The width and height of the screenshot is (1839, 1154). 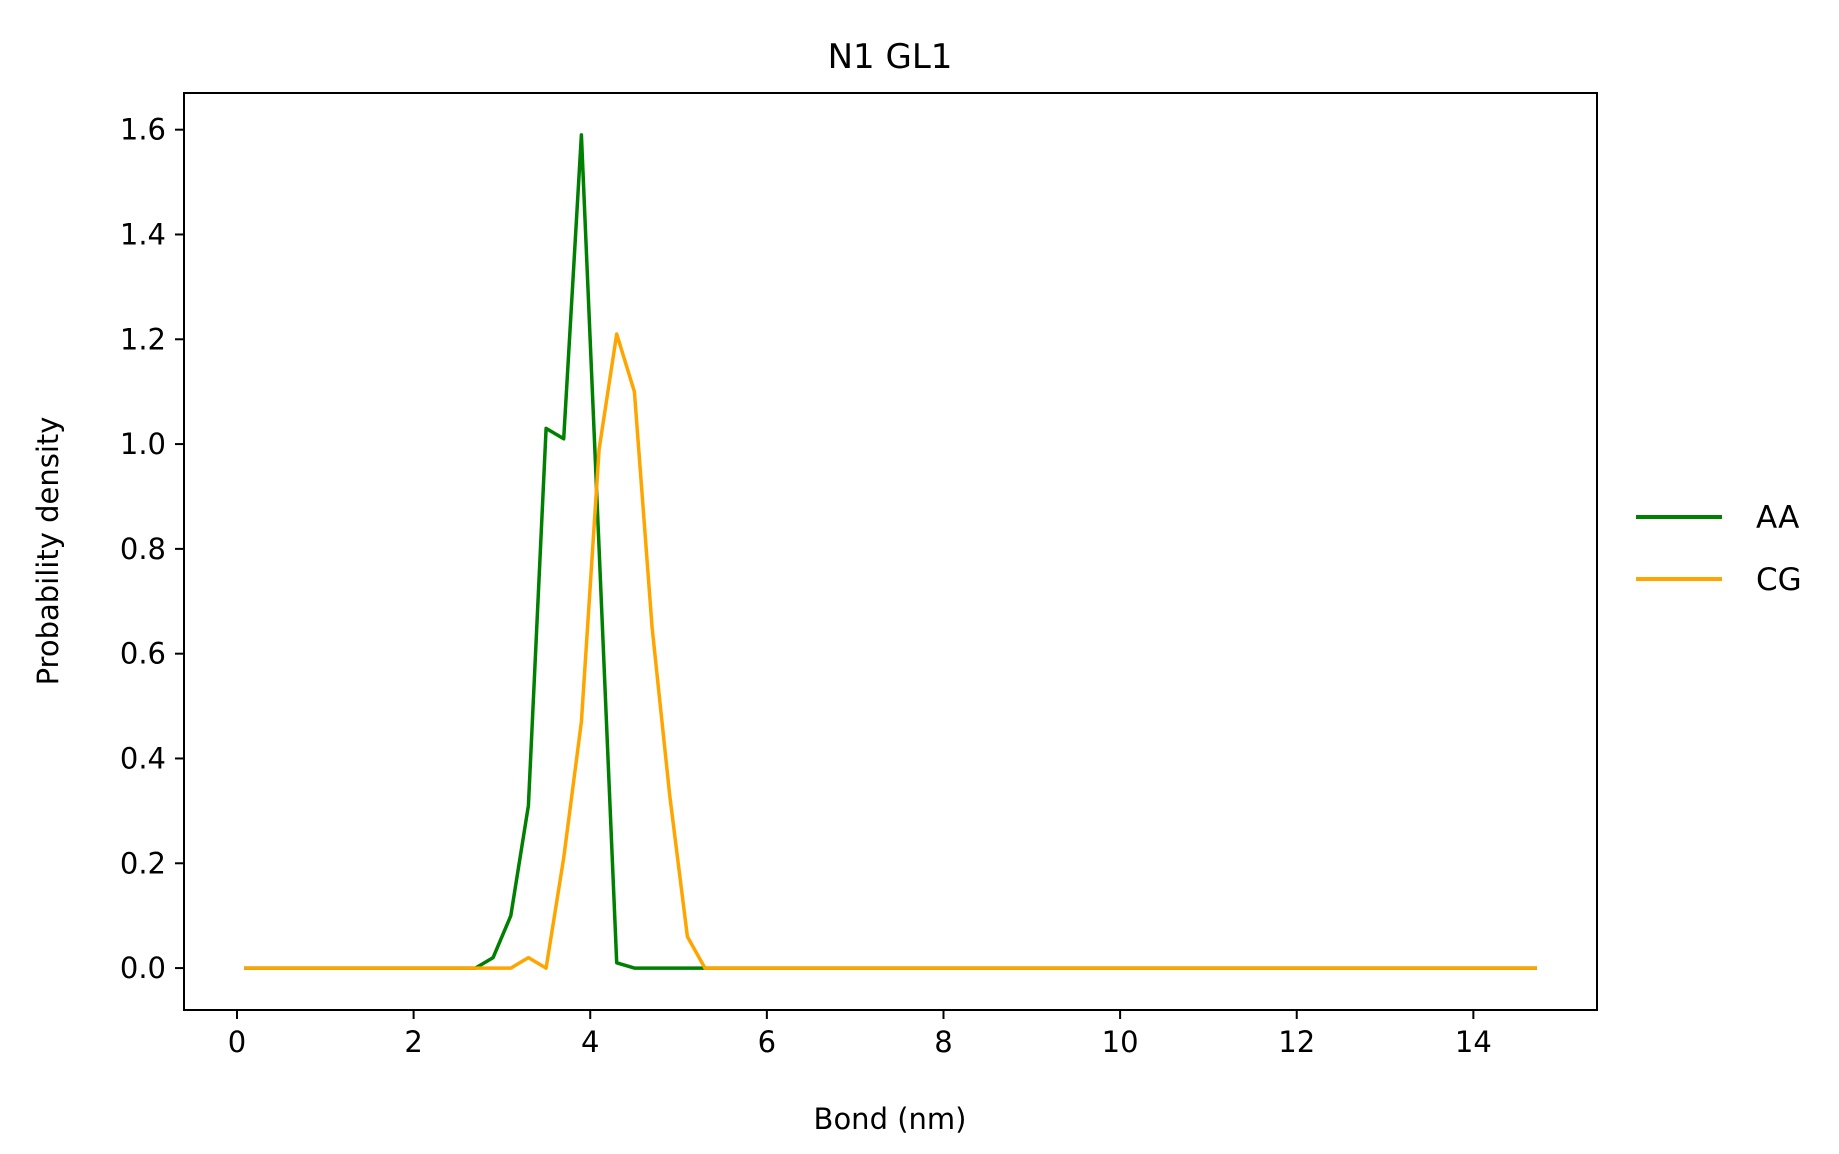 What do you see at coordinates (143, 444) in the screenshot?
I see `y-tick-label: 1.0` at bounding box center [143, 444].